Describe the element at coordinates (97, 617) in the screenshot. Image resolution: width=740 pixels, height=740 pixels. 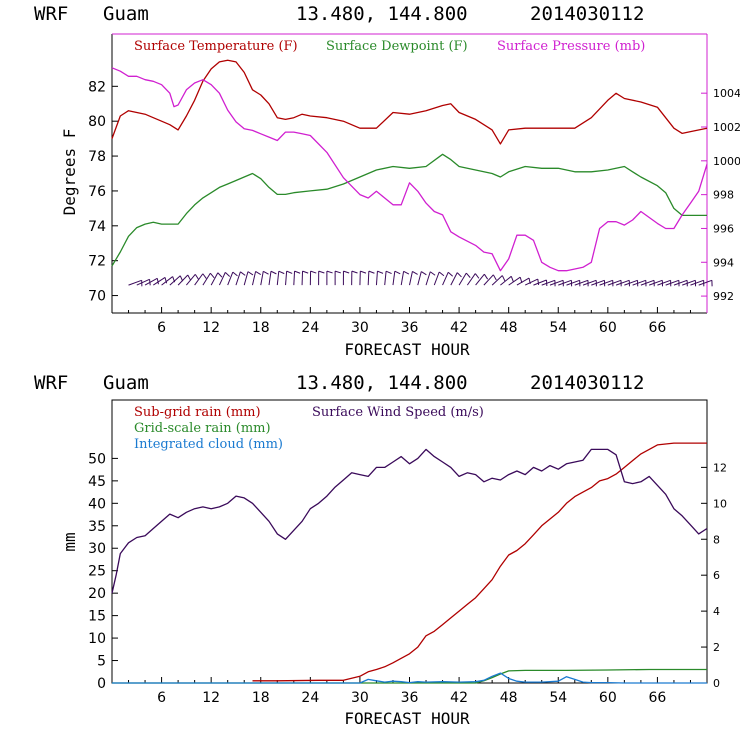
I see `bottom-y-tick-label: 15` at that location.